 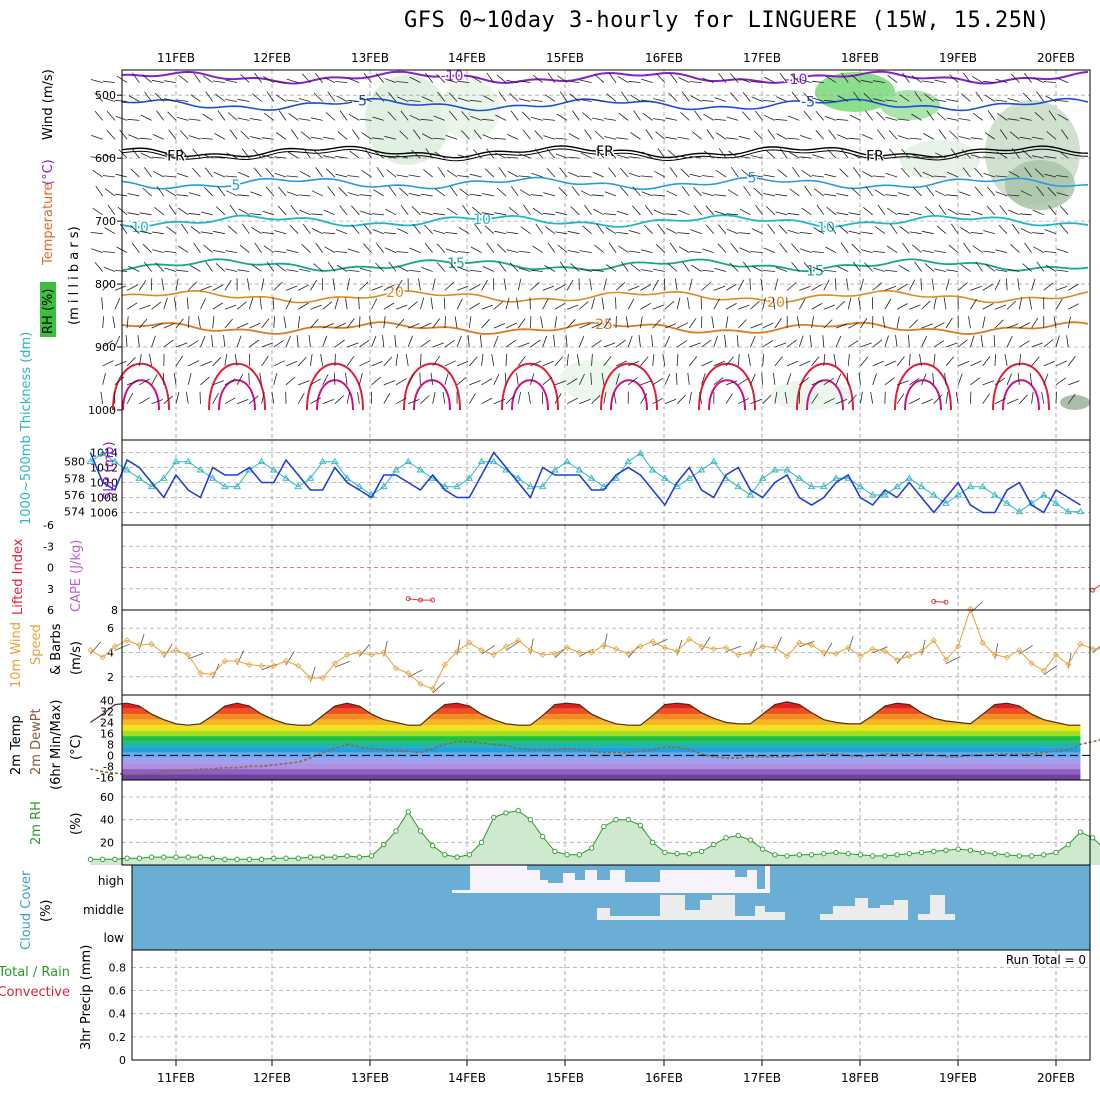 I want to click on pressure-tick-label: 700, so click(x=105, y=221).